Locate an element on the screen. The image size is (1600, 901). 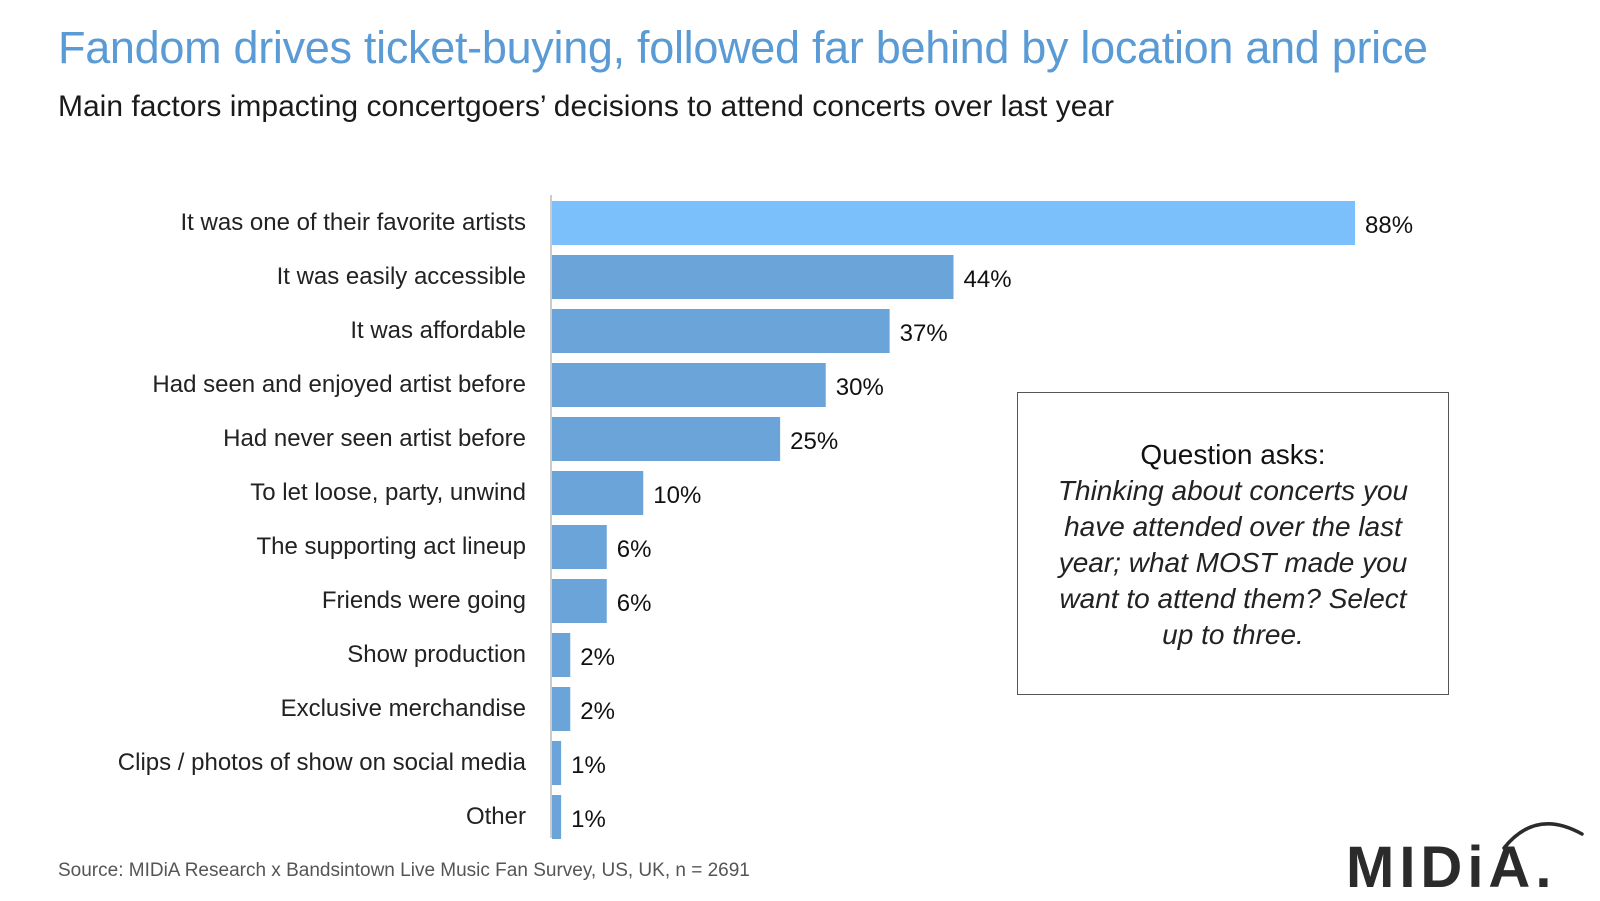
value-label-3: 30% is located at coordinates (860, 387).